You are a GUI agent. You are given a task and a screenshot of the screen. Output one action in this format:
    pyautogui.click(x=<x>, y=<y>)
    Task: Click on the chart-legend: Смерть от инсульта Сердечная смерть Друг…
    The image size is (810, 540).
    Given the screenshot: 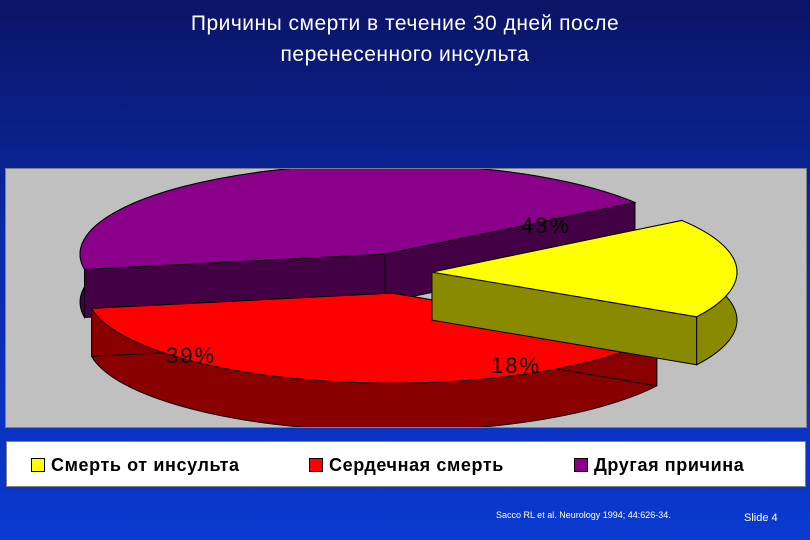 What is the action you would take?
    pyautogui.click(x=406, y=464)
    